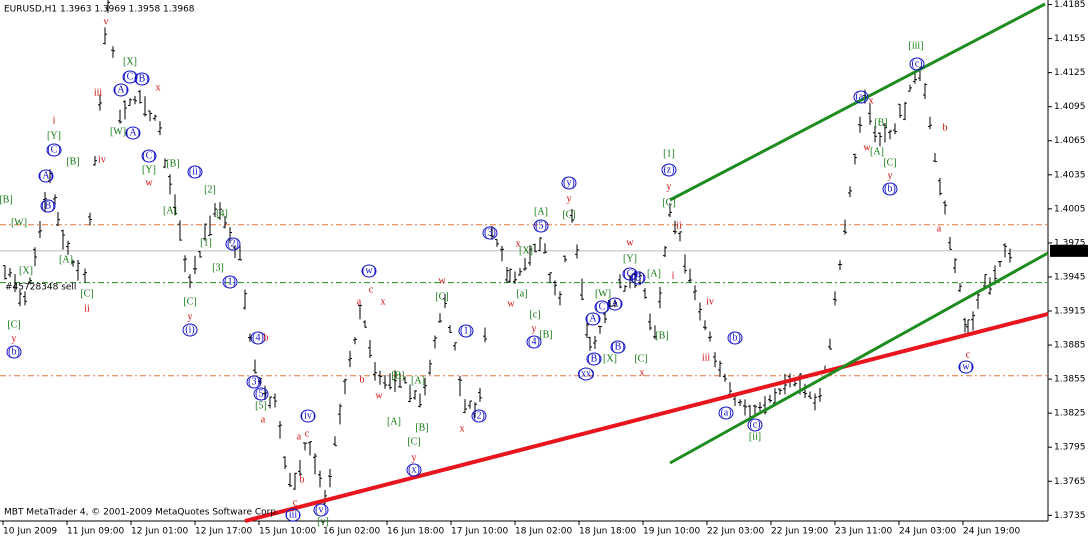 Image resolution: width=1089 pixels, height=539 pixels. Describe the element at coordinates (98, 92) in the screenshot. I see `wave-label: iii` at that location.